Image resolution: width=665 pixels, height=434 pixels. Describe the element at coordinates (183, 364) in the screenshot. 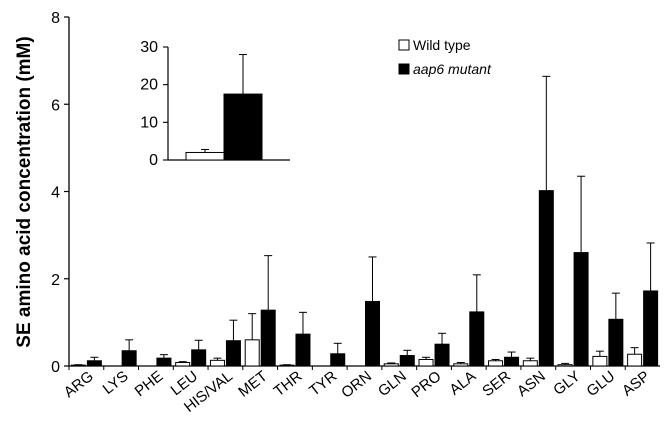

I see `bar-wild-type-leu` at that location.